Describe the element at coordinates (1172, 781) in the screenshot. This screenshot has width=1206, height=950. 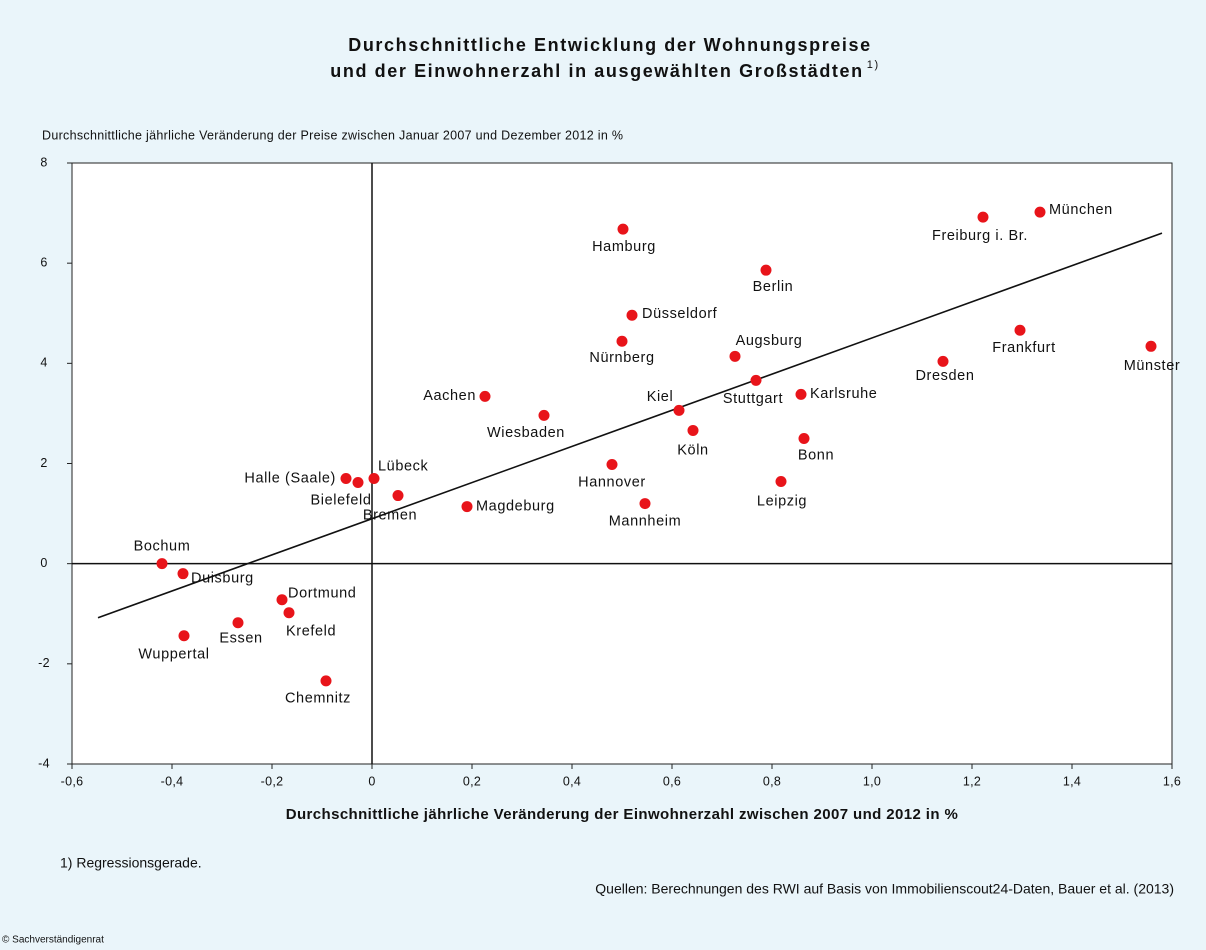
I see `x-tick-label: 1,6` at that location.